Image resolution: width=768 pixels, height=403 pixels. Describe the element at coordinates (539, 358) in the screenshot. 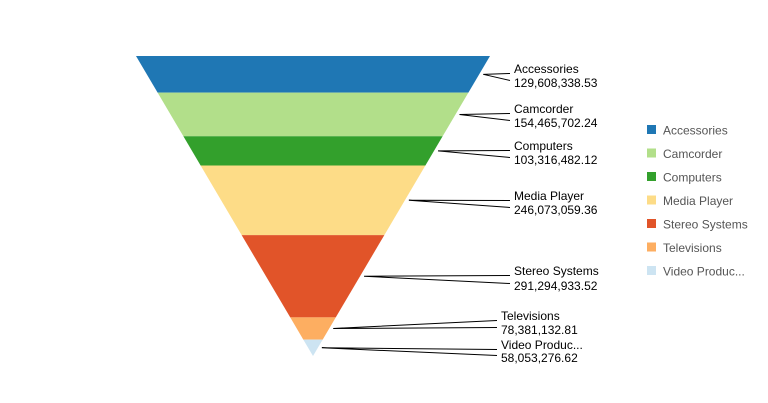

I see `data-label-value-video-produc: 58,053,276.62` at that location.